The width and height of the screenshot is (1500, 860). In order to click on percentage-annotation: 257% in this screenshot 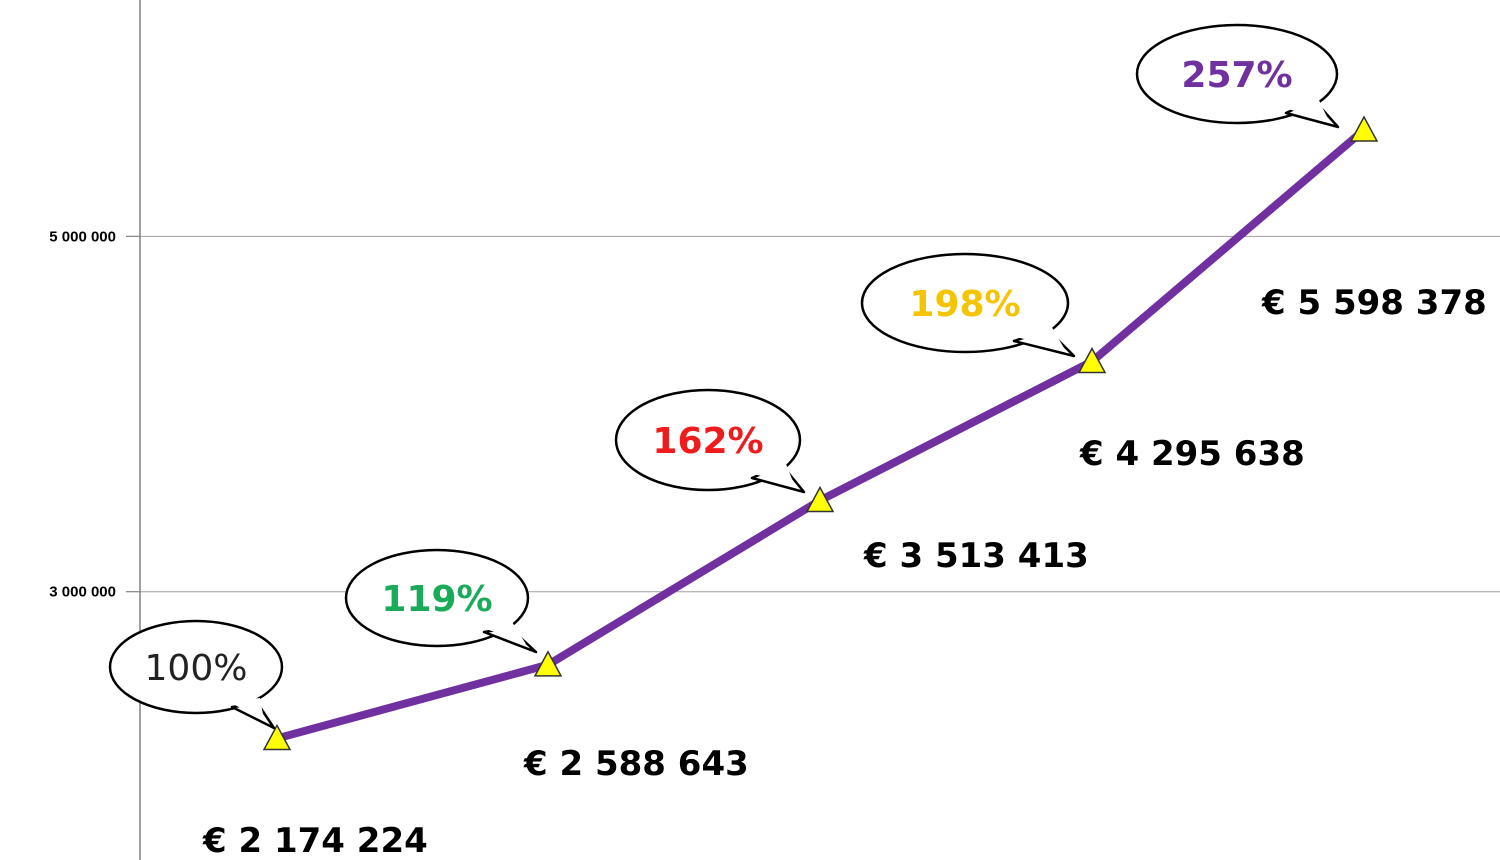, I will do `click(1236, 75)`.